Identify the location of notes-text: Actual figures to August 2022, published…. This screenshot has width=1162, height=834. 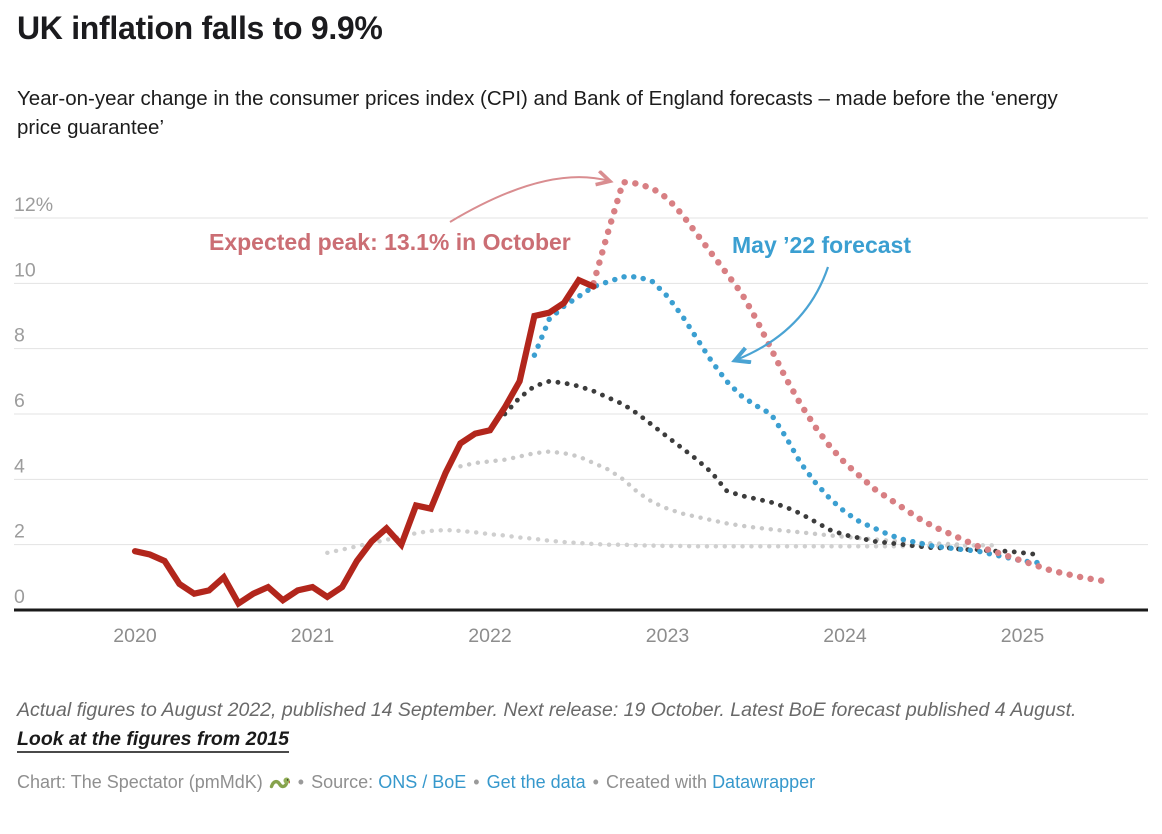
(547, 710).